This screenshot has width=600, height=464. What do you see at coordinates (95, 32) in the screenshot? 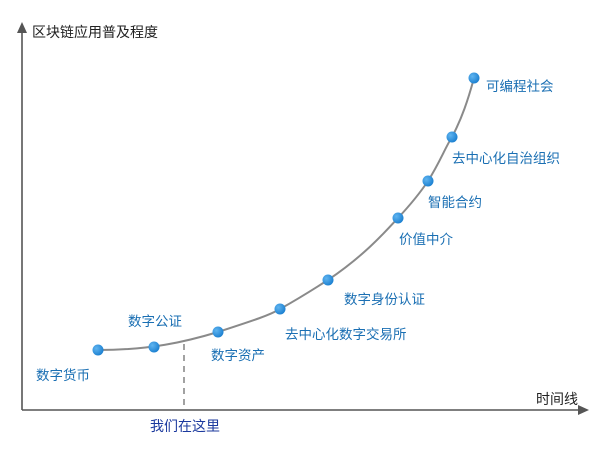
I see `y-axis-title: 区块链应用普及程度` at bounding box center [95, 32].